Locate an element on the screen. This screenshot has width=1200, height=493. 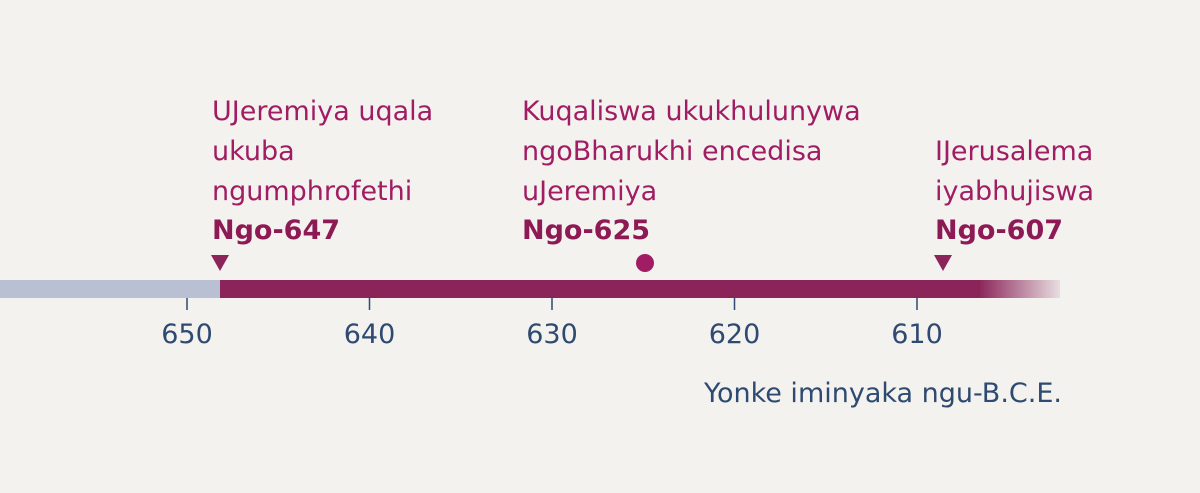
event-date: Ngo-625 is located at coordinates (586, 230).